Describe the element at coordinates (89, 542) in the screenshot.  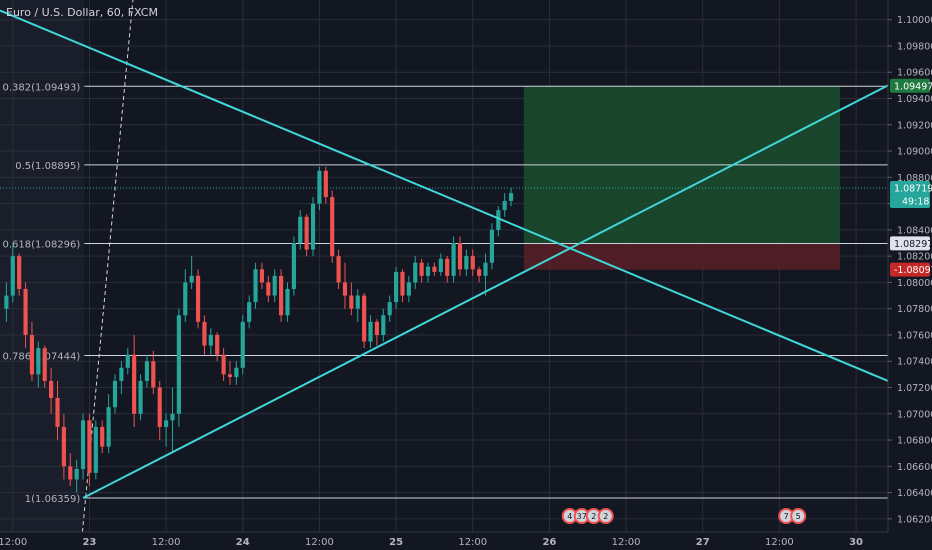
I see `time-tick-label: 23` at that location.